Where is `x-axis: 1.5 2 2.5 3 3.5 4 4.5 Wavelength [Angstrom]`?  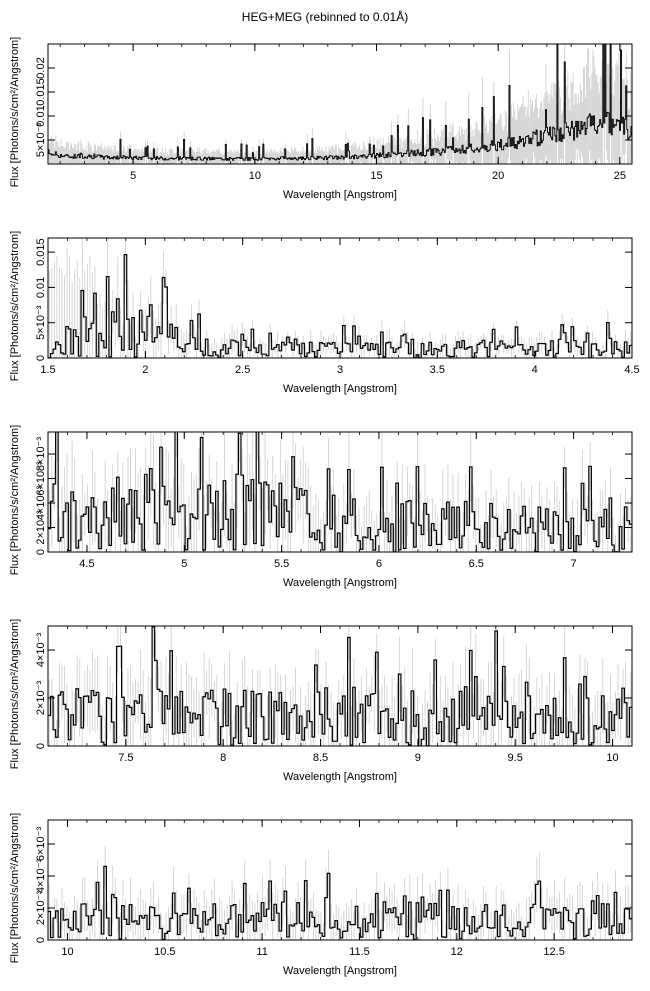
x-axis: 1.5 2 2.5 3 3.5 4 4.5 Wavelength [Angstrom] is located at coordinates (340, 316).